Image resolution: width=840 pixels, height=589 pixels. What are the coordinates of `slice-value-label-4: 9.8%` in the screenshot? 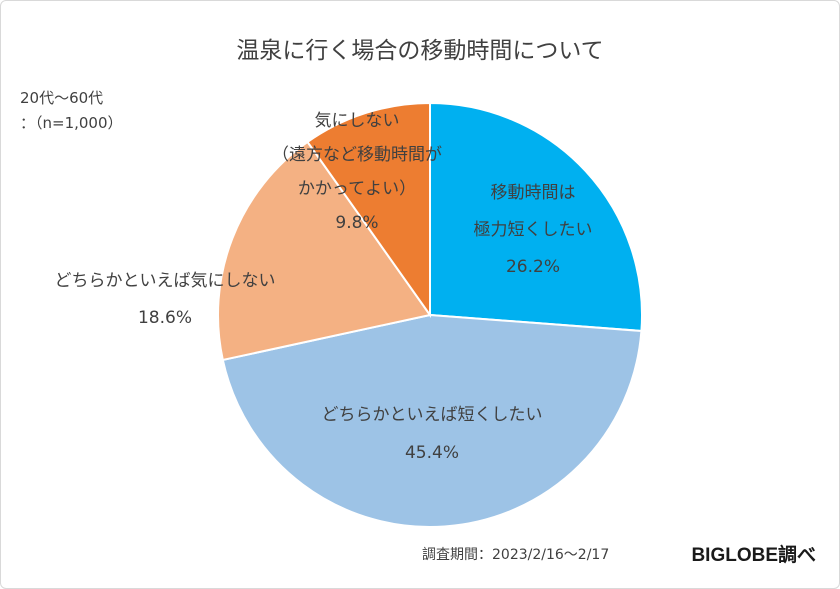 It's located at (356, 223).